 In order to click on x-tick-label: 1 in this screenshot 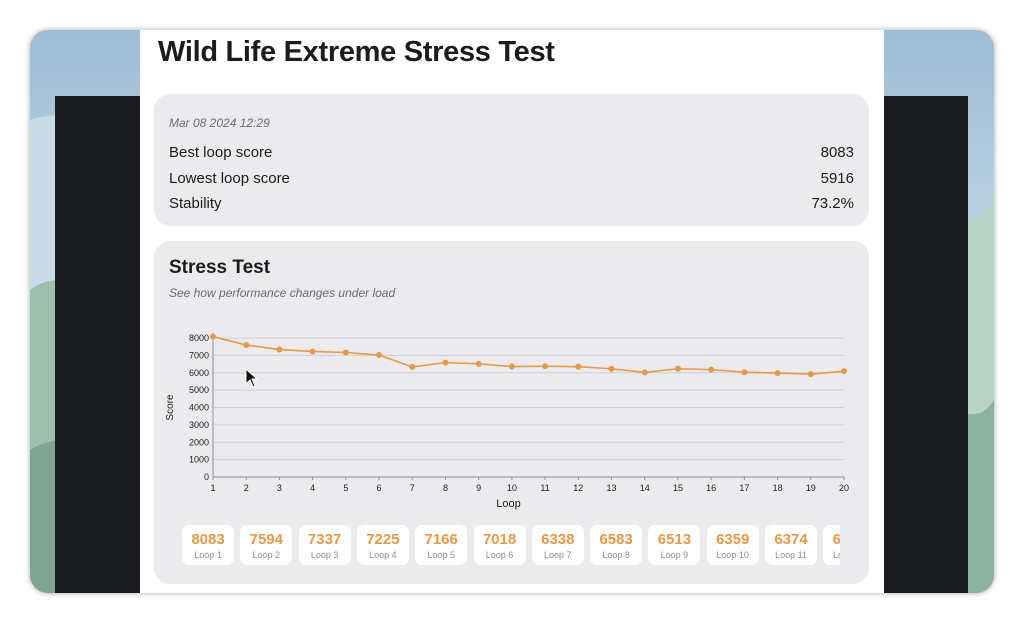, I will do `click(212, 488)`.